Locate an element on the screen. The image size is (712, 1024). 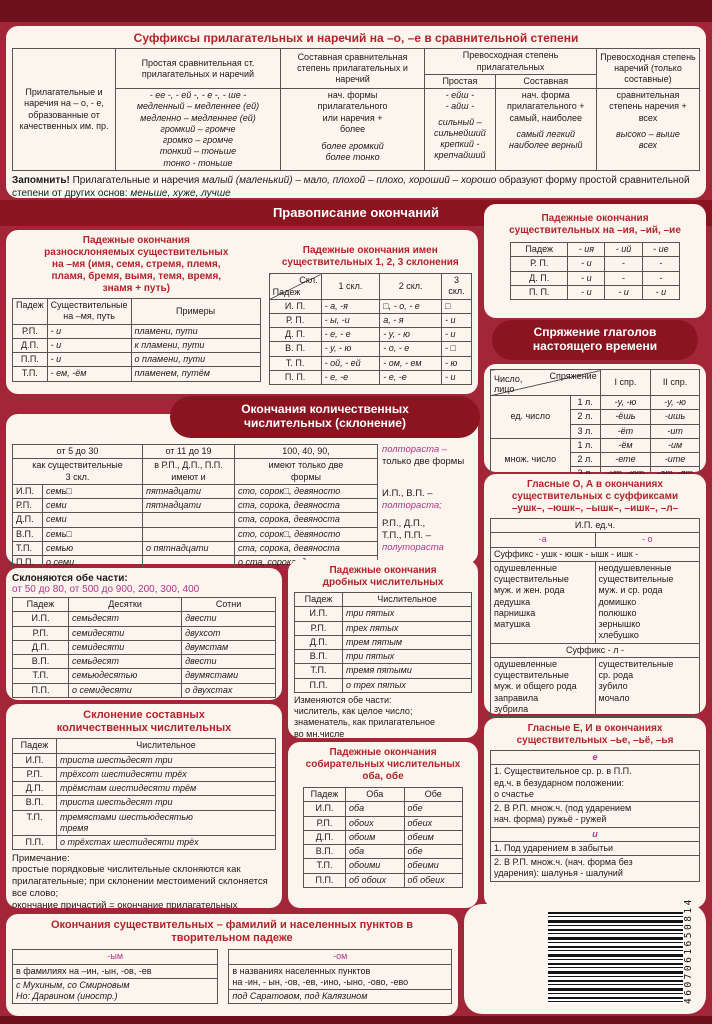
table-row: Д.П. обоим обеим is located at coordinates (383, 837).